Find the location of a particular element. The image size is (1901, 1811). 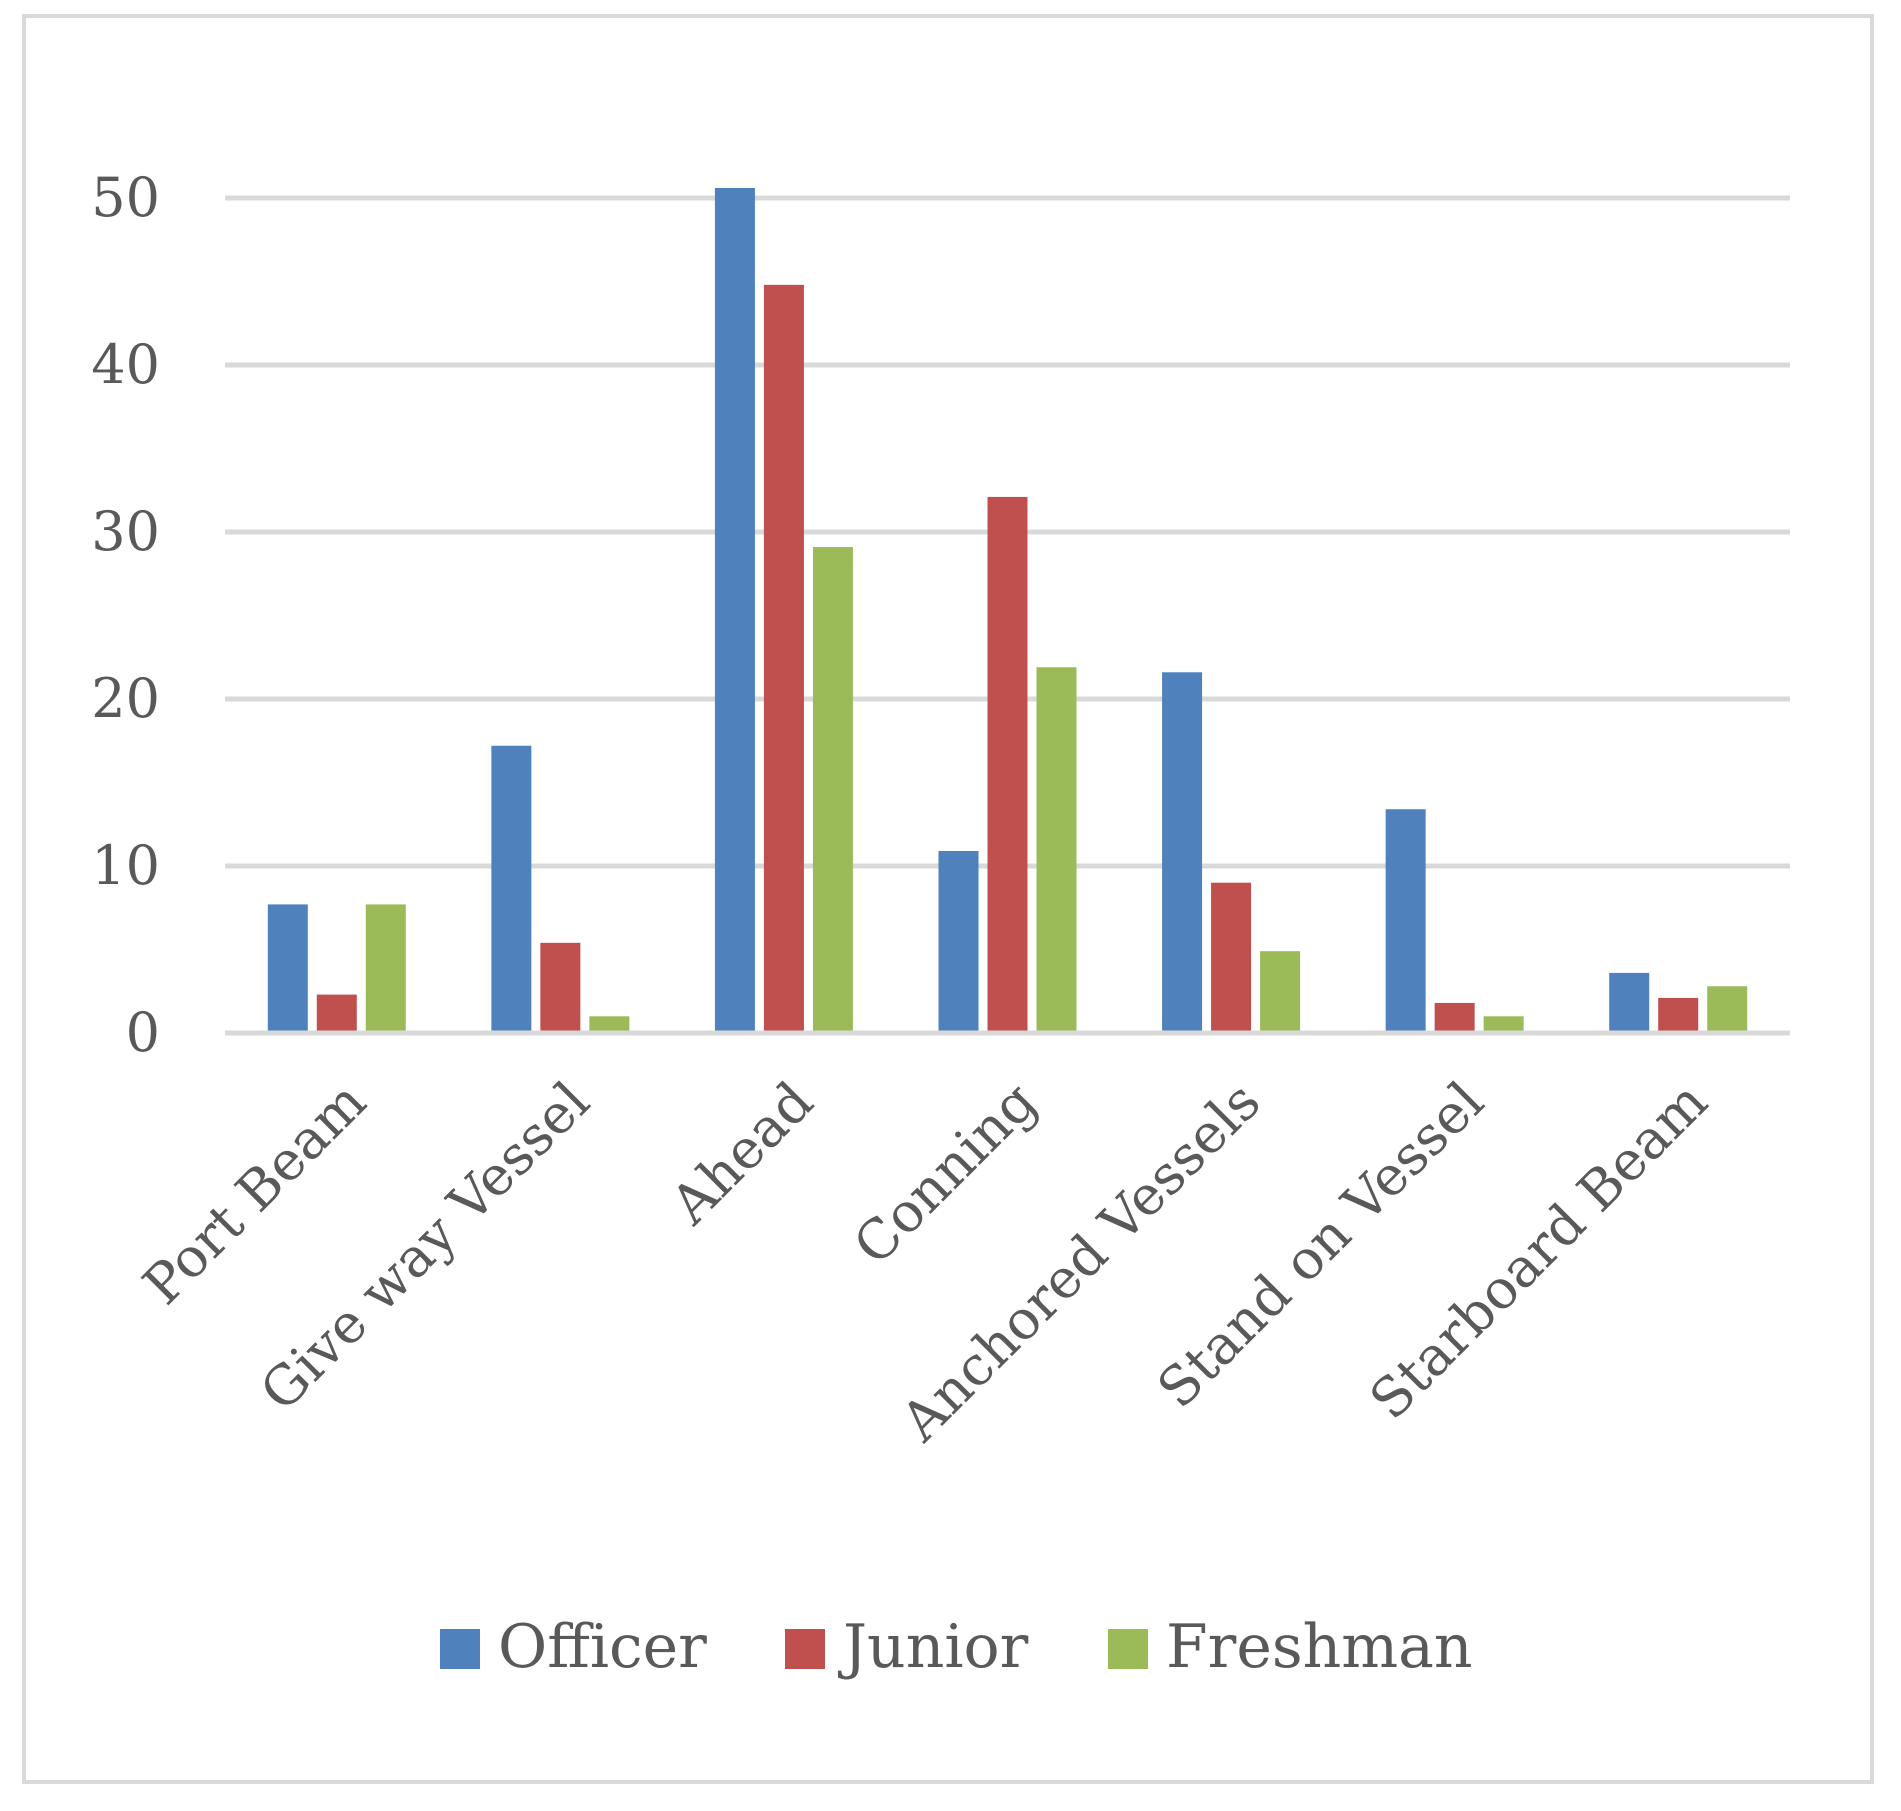

legend-label-freshman: Freshman is located at coordinates (1319, 1647).